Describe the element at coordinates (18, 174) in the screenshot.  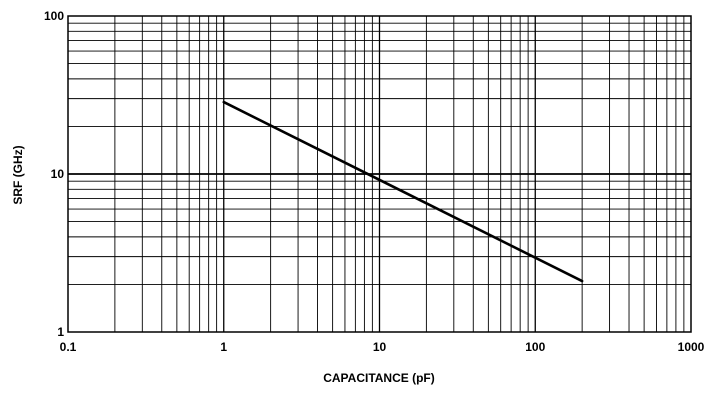
I see `y-axis-title: SRF (GHz)` at that location.